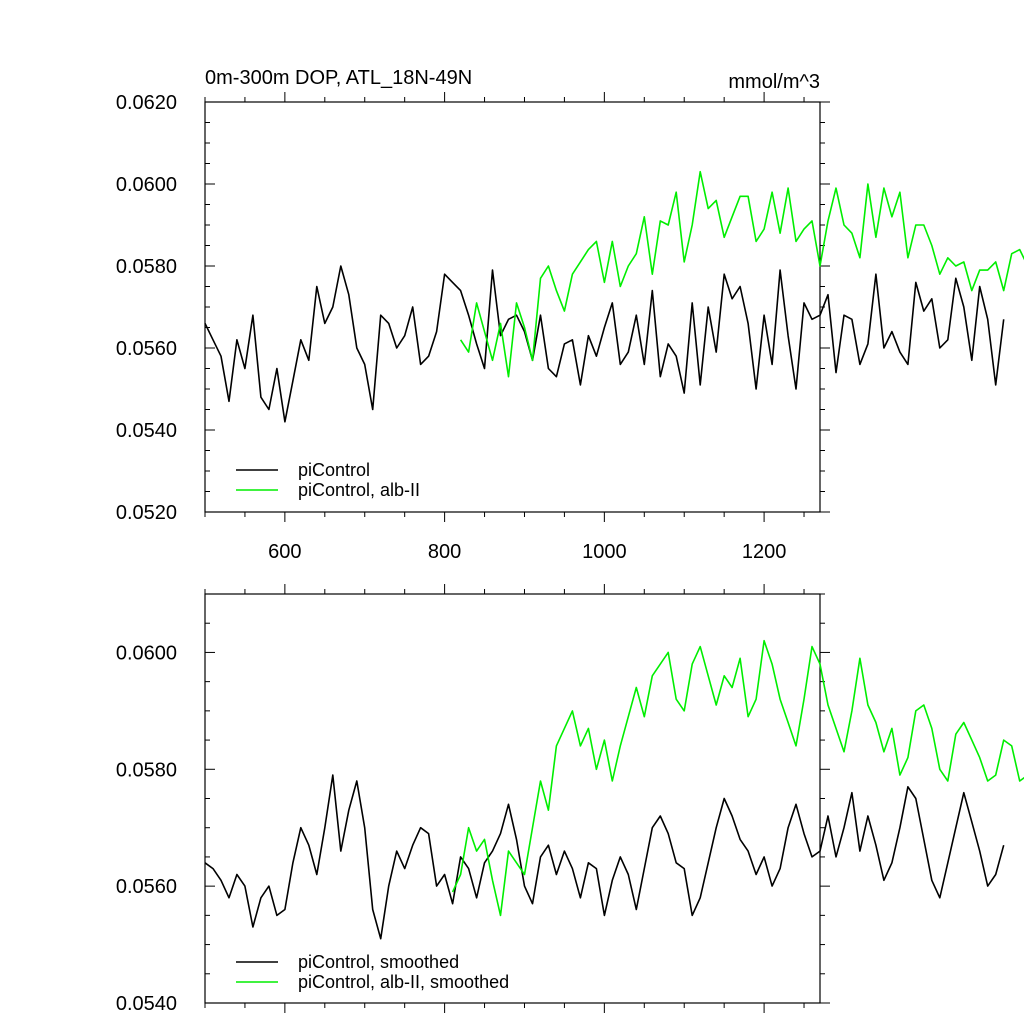 The image size is (1024, 1024). I want to click on y-tick-label: 0.0620, so click(146, 103).